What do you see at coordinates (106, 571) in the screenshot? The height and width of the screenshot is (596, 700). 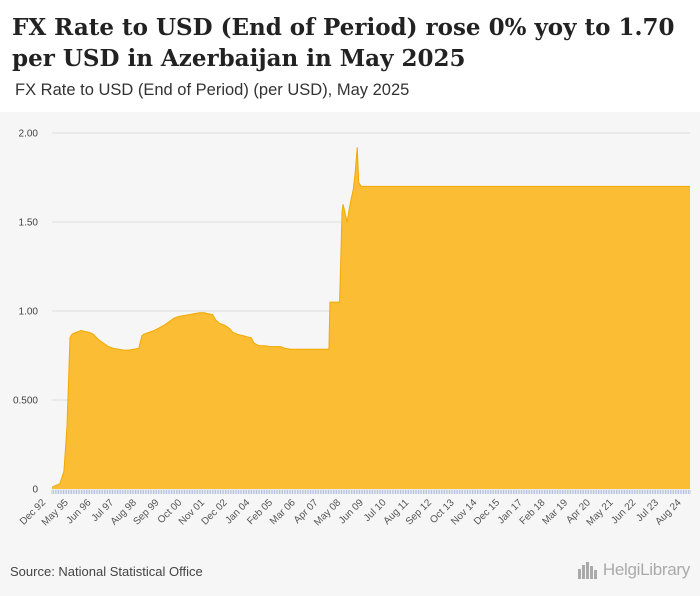 I see `source-note: Source: National Statistical Office` at bounding box center [106, 571].